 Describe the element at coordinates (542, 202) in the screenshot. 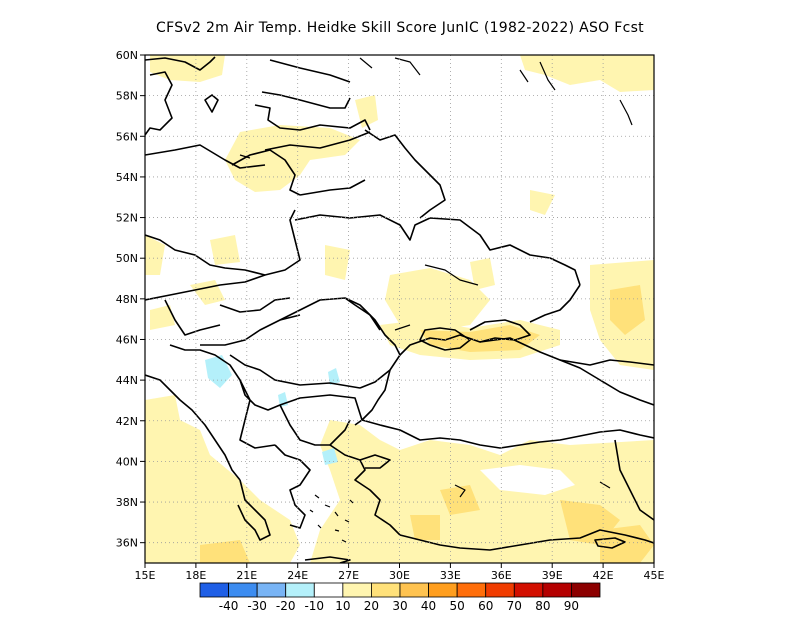

I see `shade-belarus-blob` at that location.